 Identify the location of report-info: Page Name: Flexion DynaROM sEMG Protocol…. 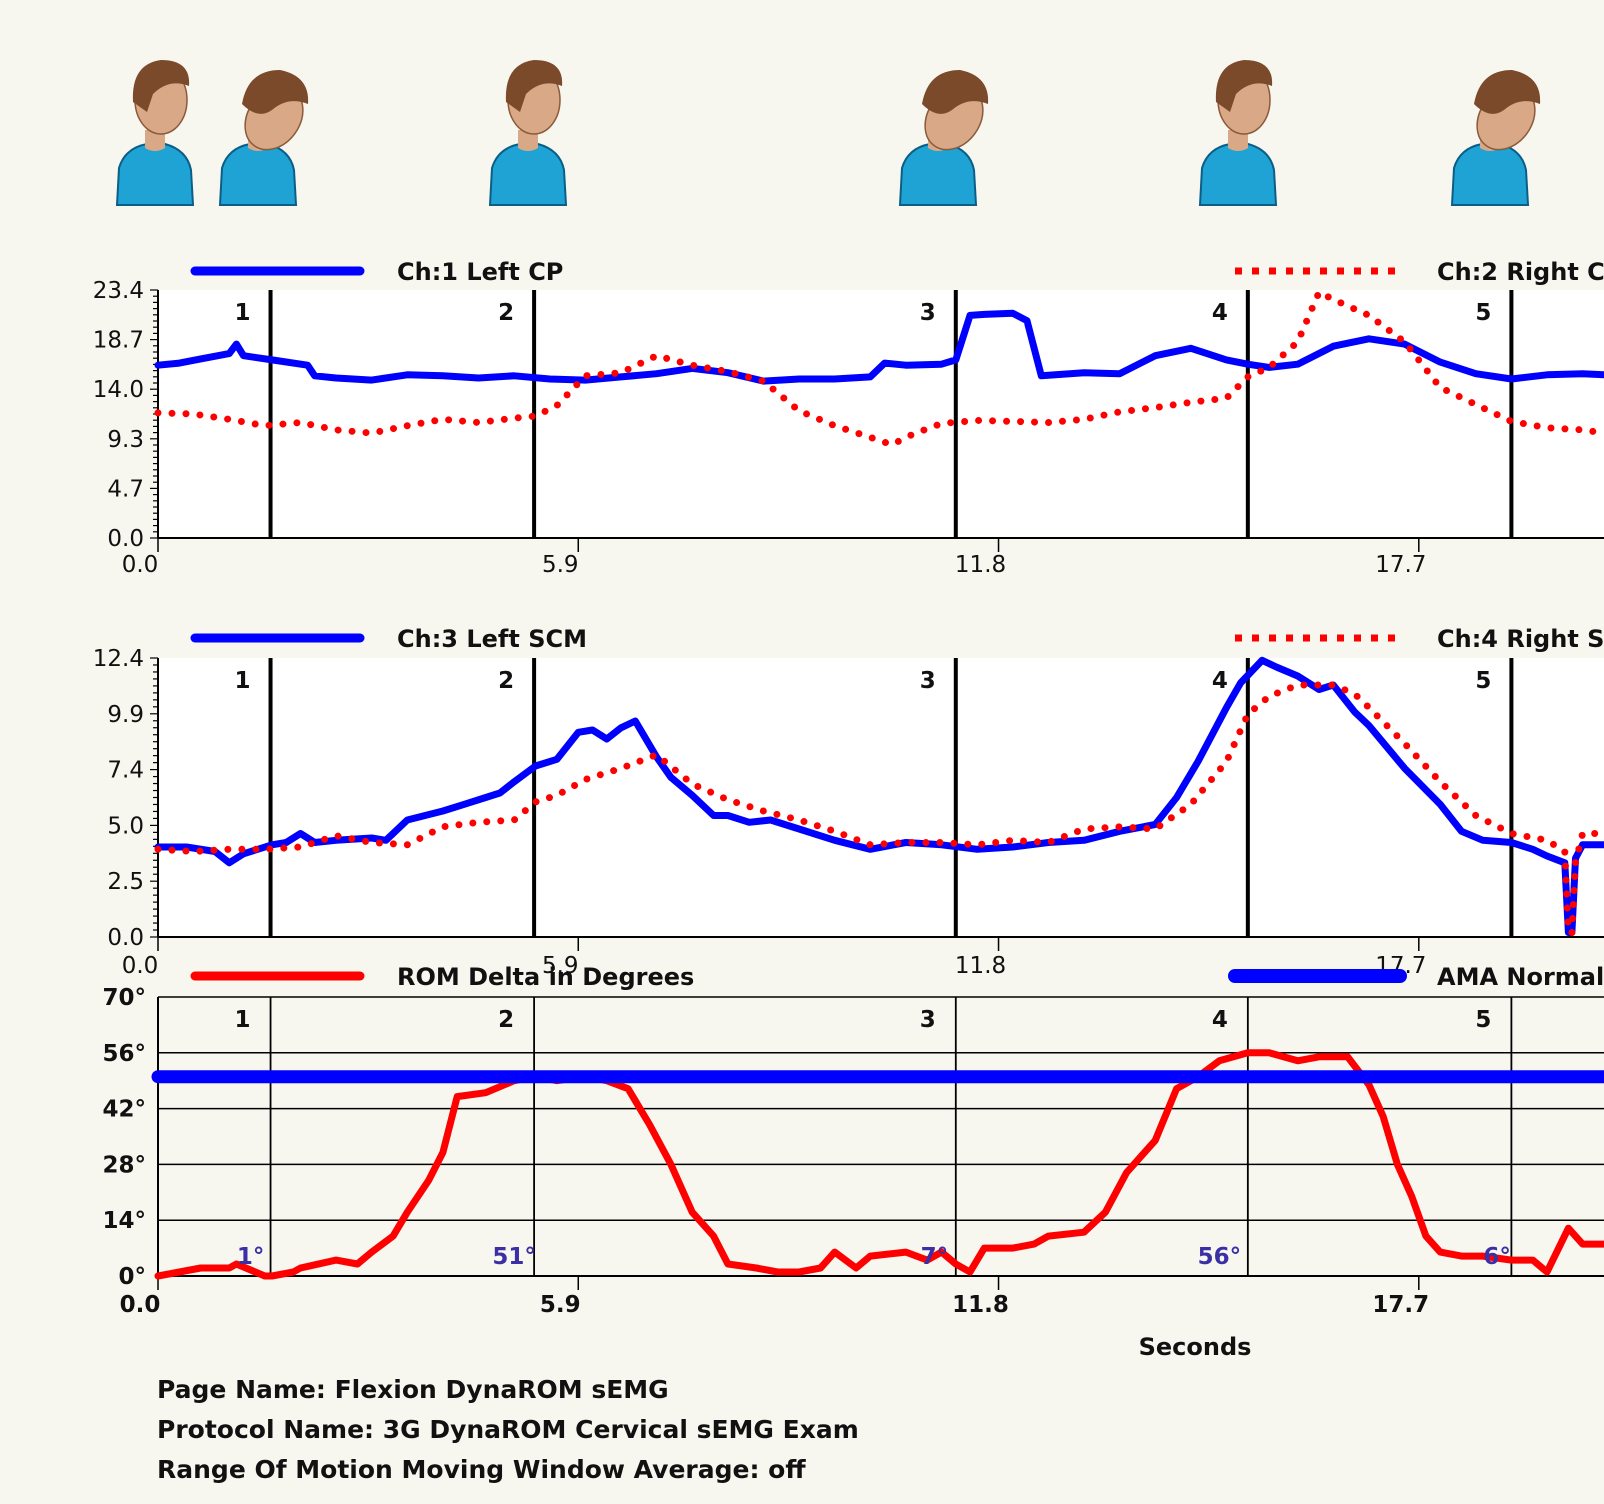
(508, 1430).